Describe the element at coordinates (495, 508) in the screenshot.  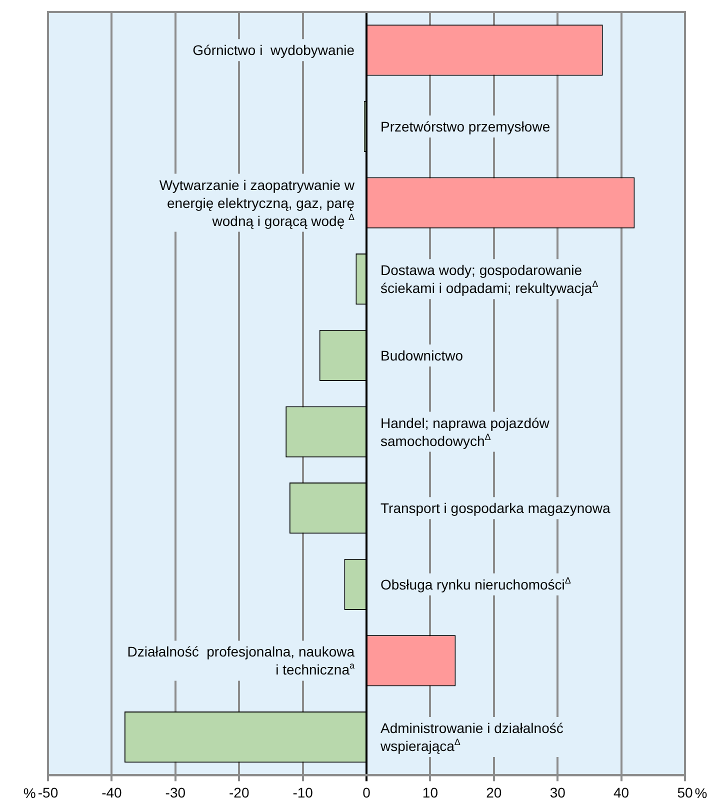
I see `y-tick-label: Transport i gospodarka magazynowa` at that location.